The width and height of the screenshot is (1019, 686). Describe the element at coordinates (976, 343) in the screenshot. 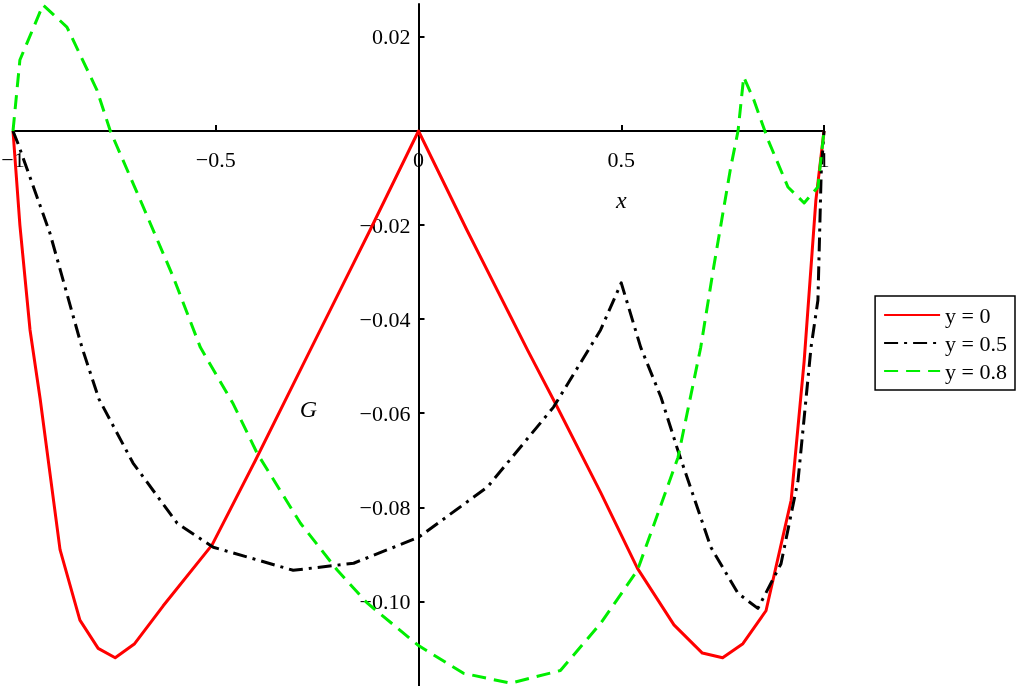

I see `legend-label: y = 0.5` at that location.